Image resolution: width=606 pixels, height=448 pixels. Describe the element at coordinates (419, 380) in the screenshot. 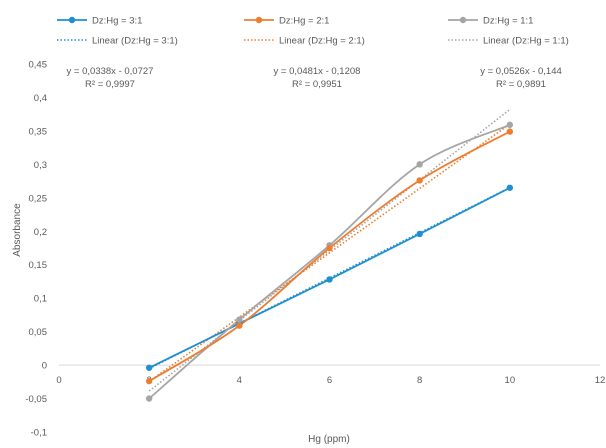

I see `x-tick-label: 8` at that location.